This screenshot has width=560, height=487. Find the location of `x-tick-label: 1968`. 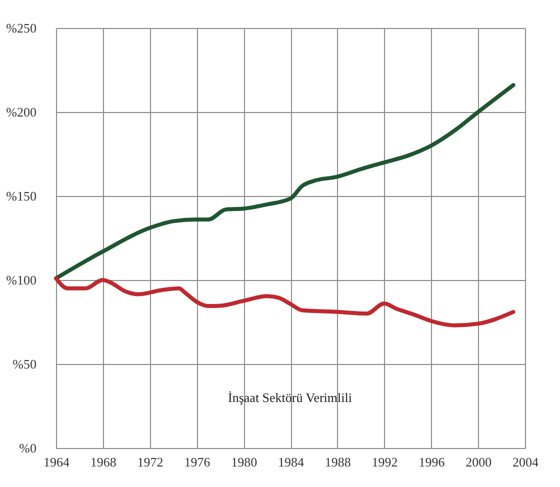

x-tick-label: 1968 is located at coordinates (103, 462).